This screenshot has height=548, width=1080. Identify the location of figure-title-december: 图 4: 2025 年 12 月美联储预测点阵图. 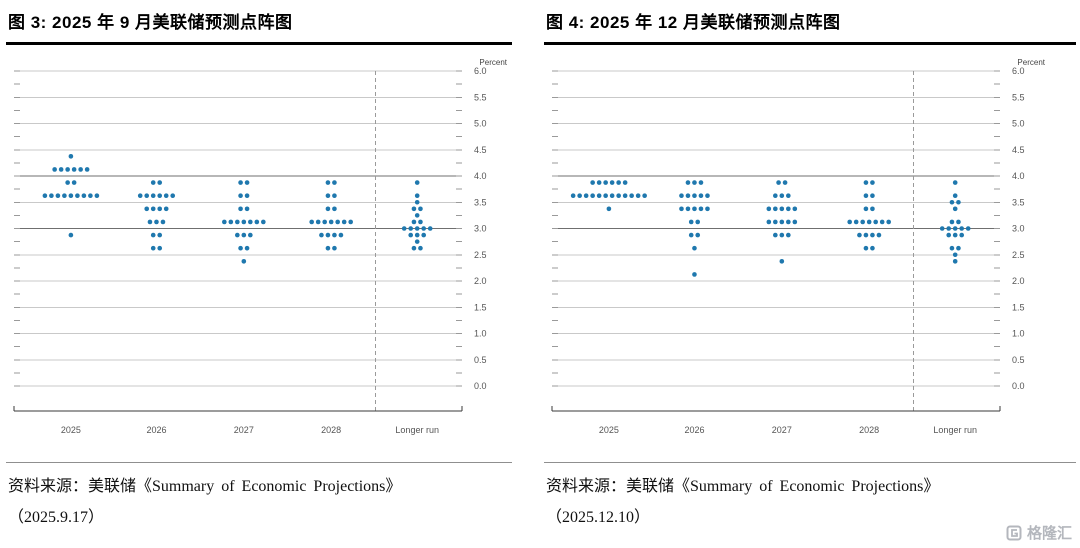
(810, 23).